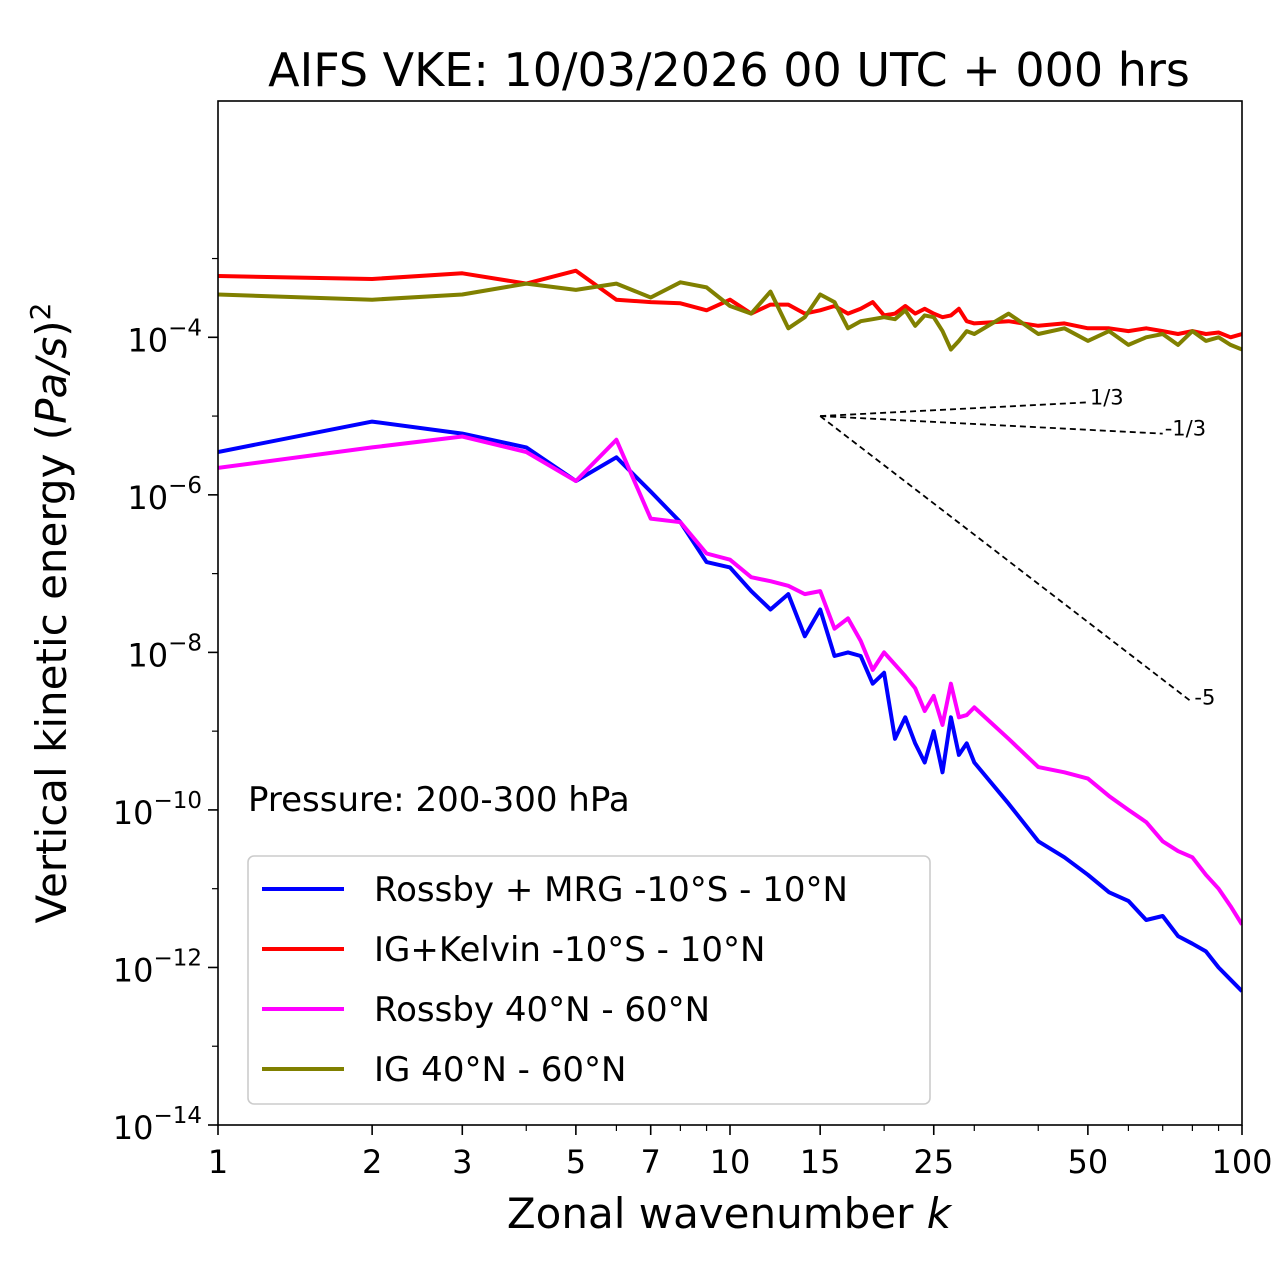  Describe the element at coordinates (651, 1162) in the screenshot. I see `x-tick-label: 7` at that location.